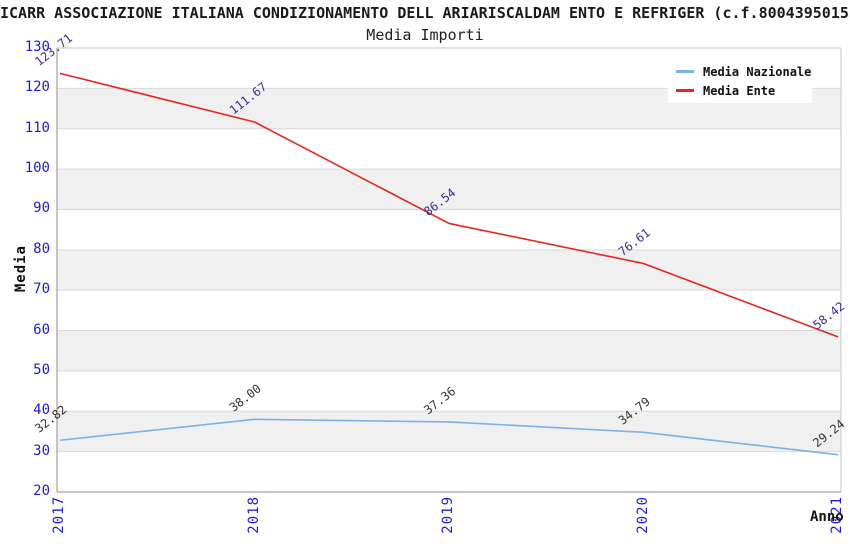 This screenshot has width=850, height=550. Describe the element at coordinates (21, 269) in the screenshot. I see `y-axis-title: Media` at that location.